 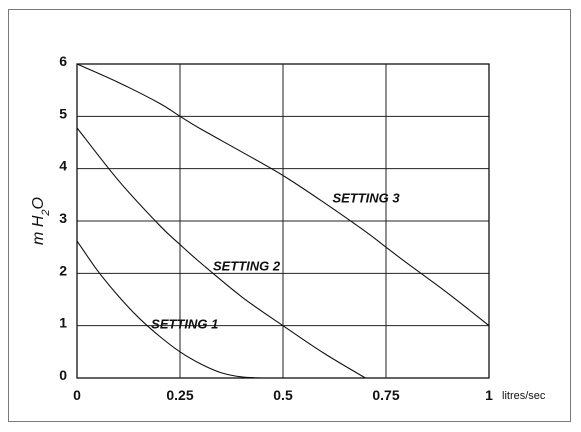 What do you see at coordinates (489, 395) in the screenshot?
I see `x-tick-label: 1` at bounding box center [489, 395].